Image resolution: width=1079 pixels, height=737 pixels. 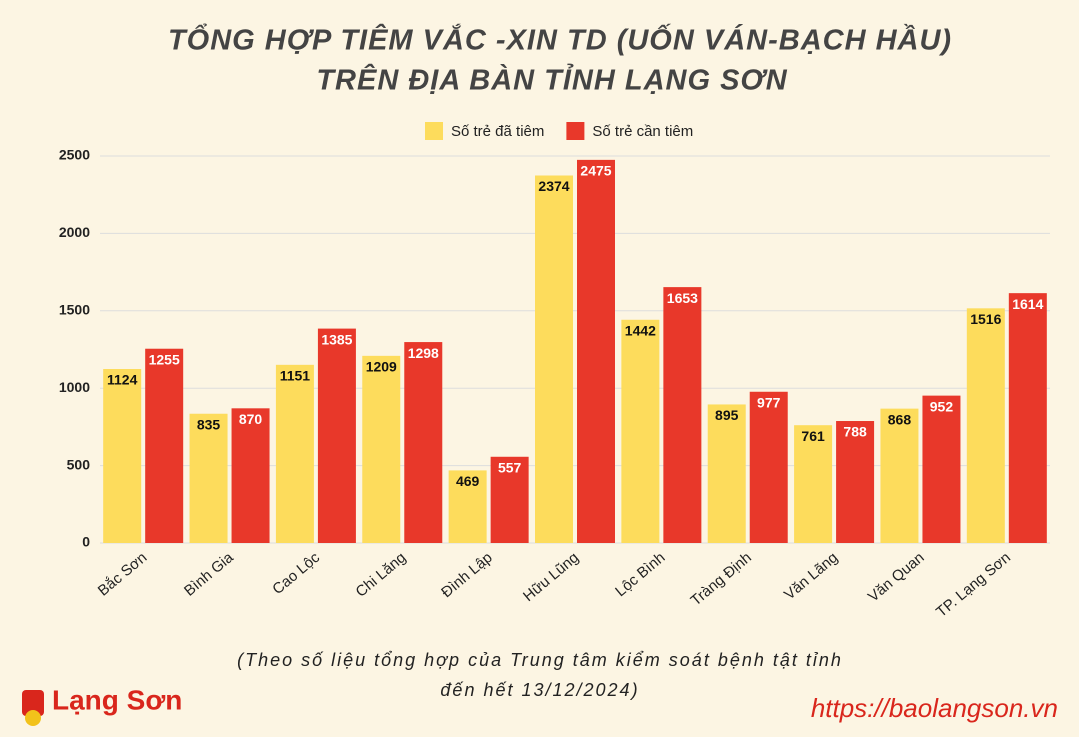 What do you see at coordinates (551, 80) in the screenshot?
I see `chart-title: TRÊN ĐỊA BÀN TỈNH LẠNG SƠN` at bounding box center [551, 80].